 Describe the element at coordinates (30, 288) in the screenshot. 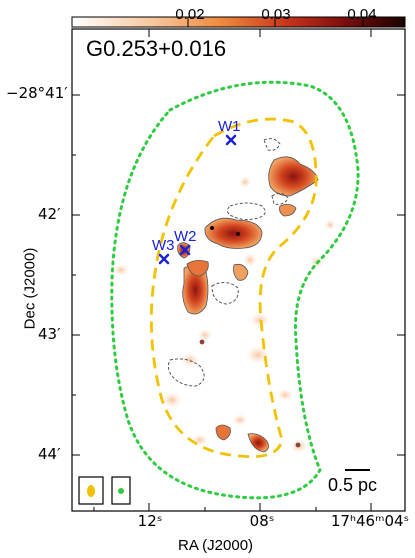

I see `y-axis-label: Dec (J2000)` at that location.